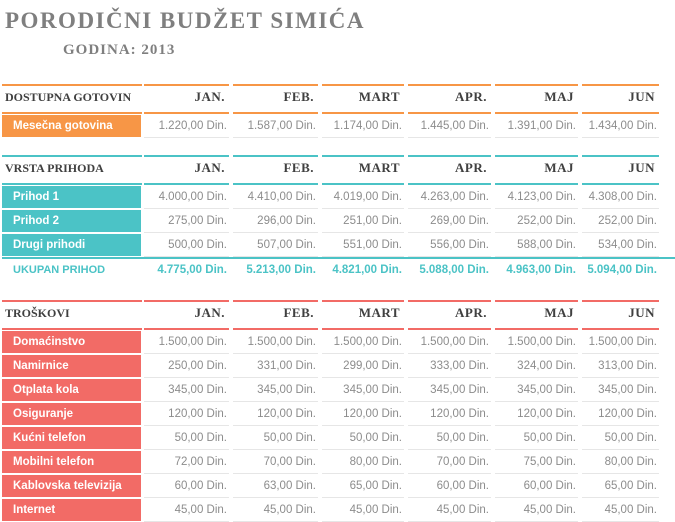 The width and height of the screenshot is (675, 522). Describe the element at coordinates (276, 197) in the screenshot. I see `value-cell: 4.410,00 Din.` at that location.